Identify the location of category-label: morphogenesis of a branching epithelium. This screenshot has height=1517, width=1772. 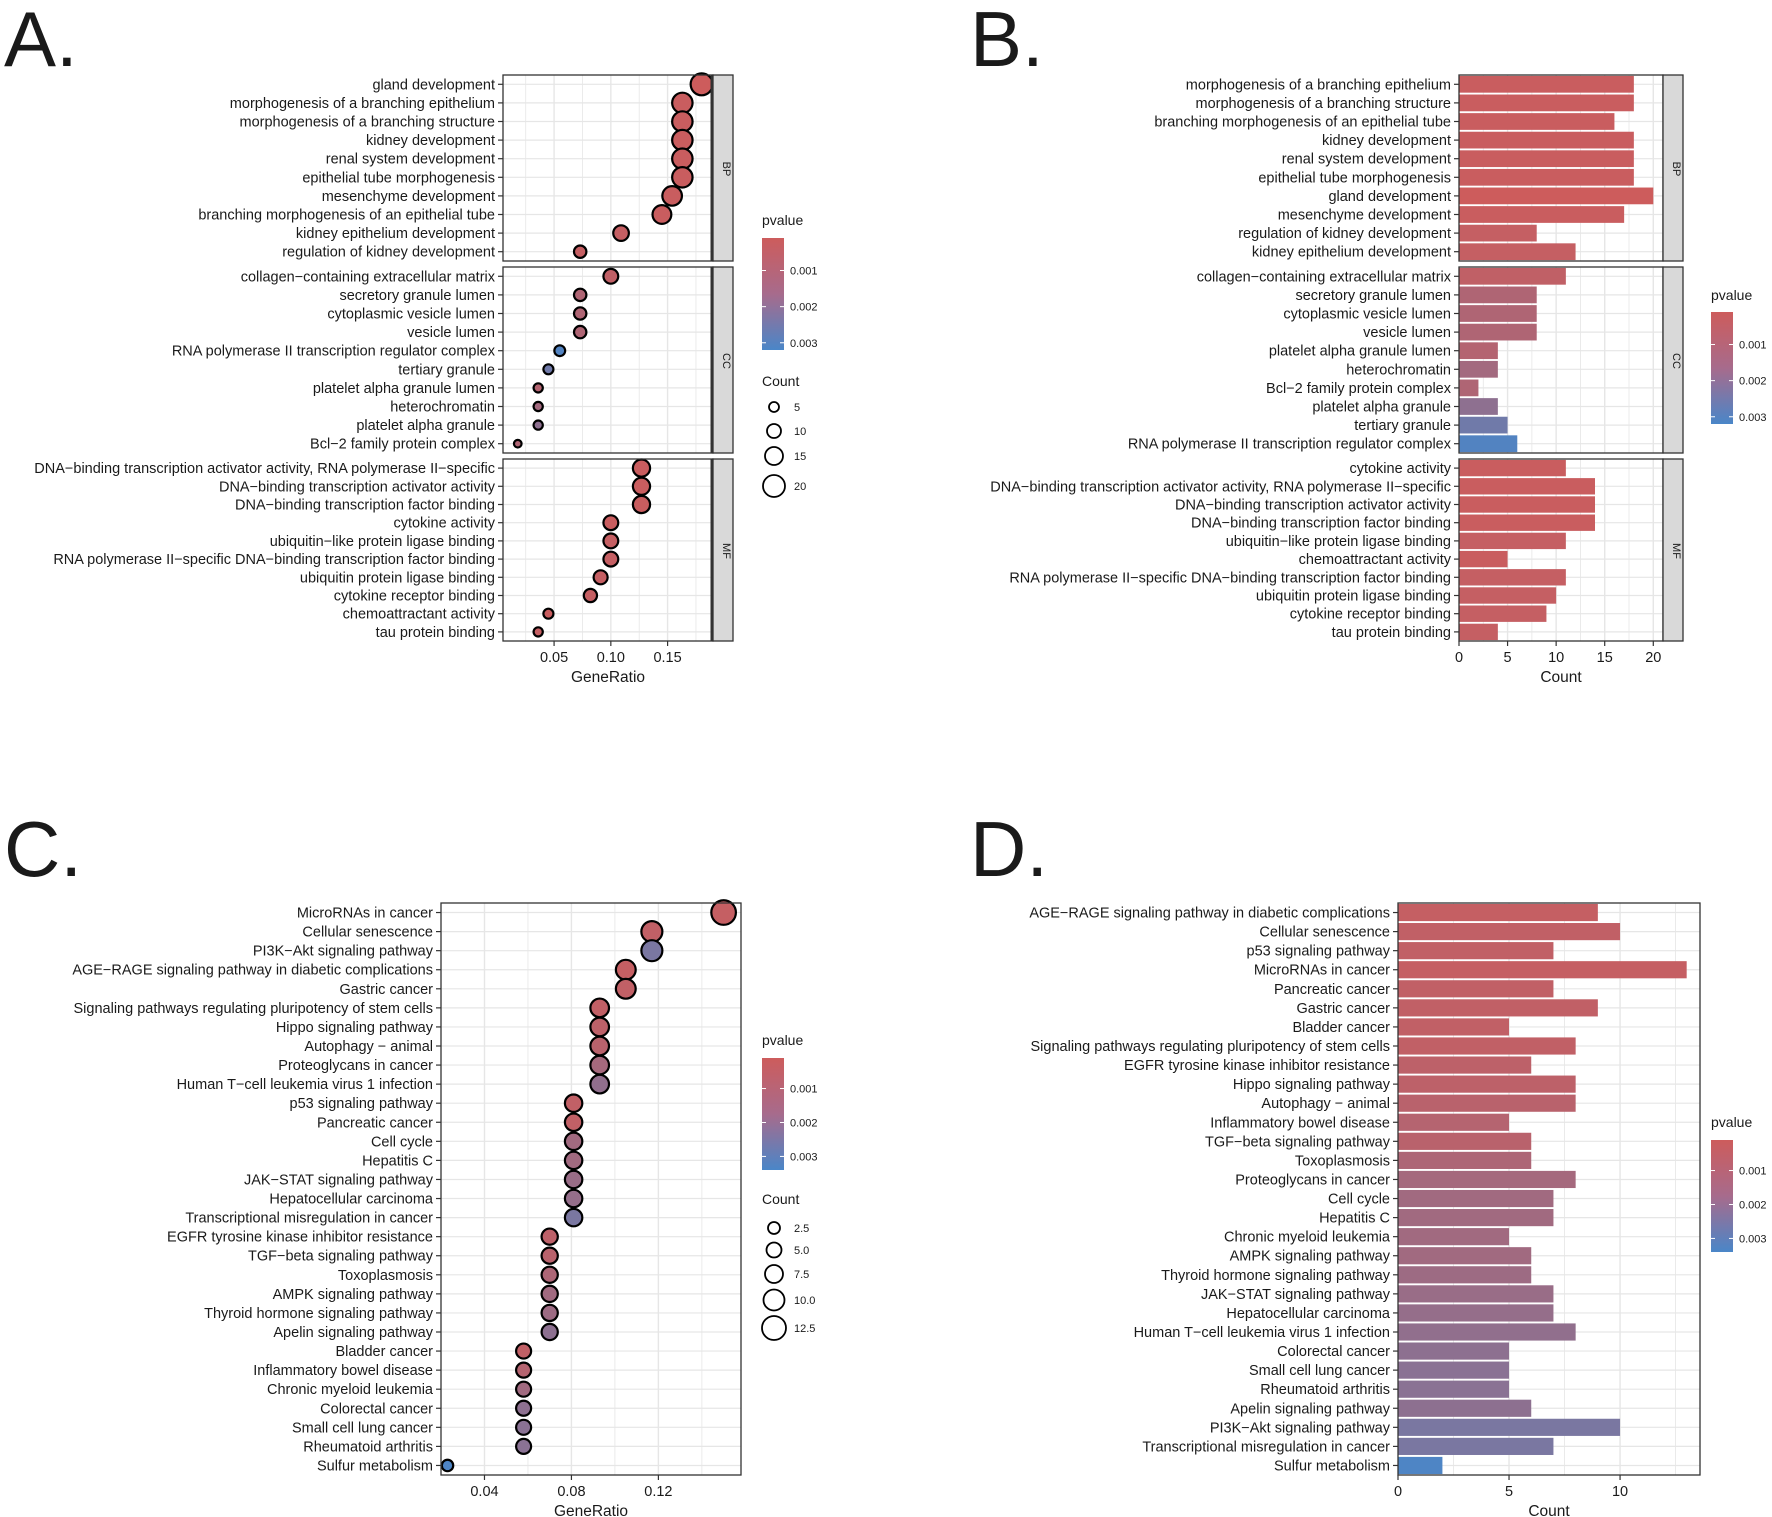
(362, 104).